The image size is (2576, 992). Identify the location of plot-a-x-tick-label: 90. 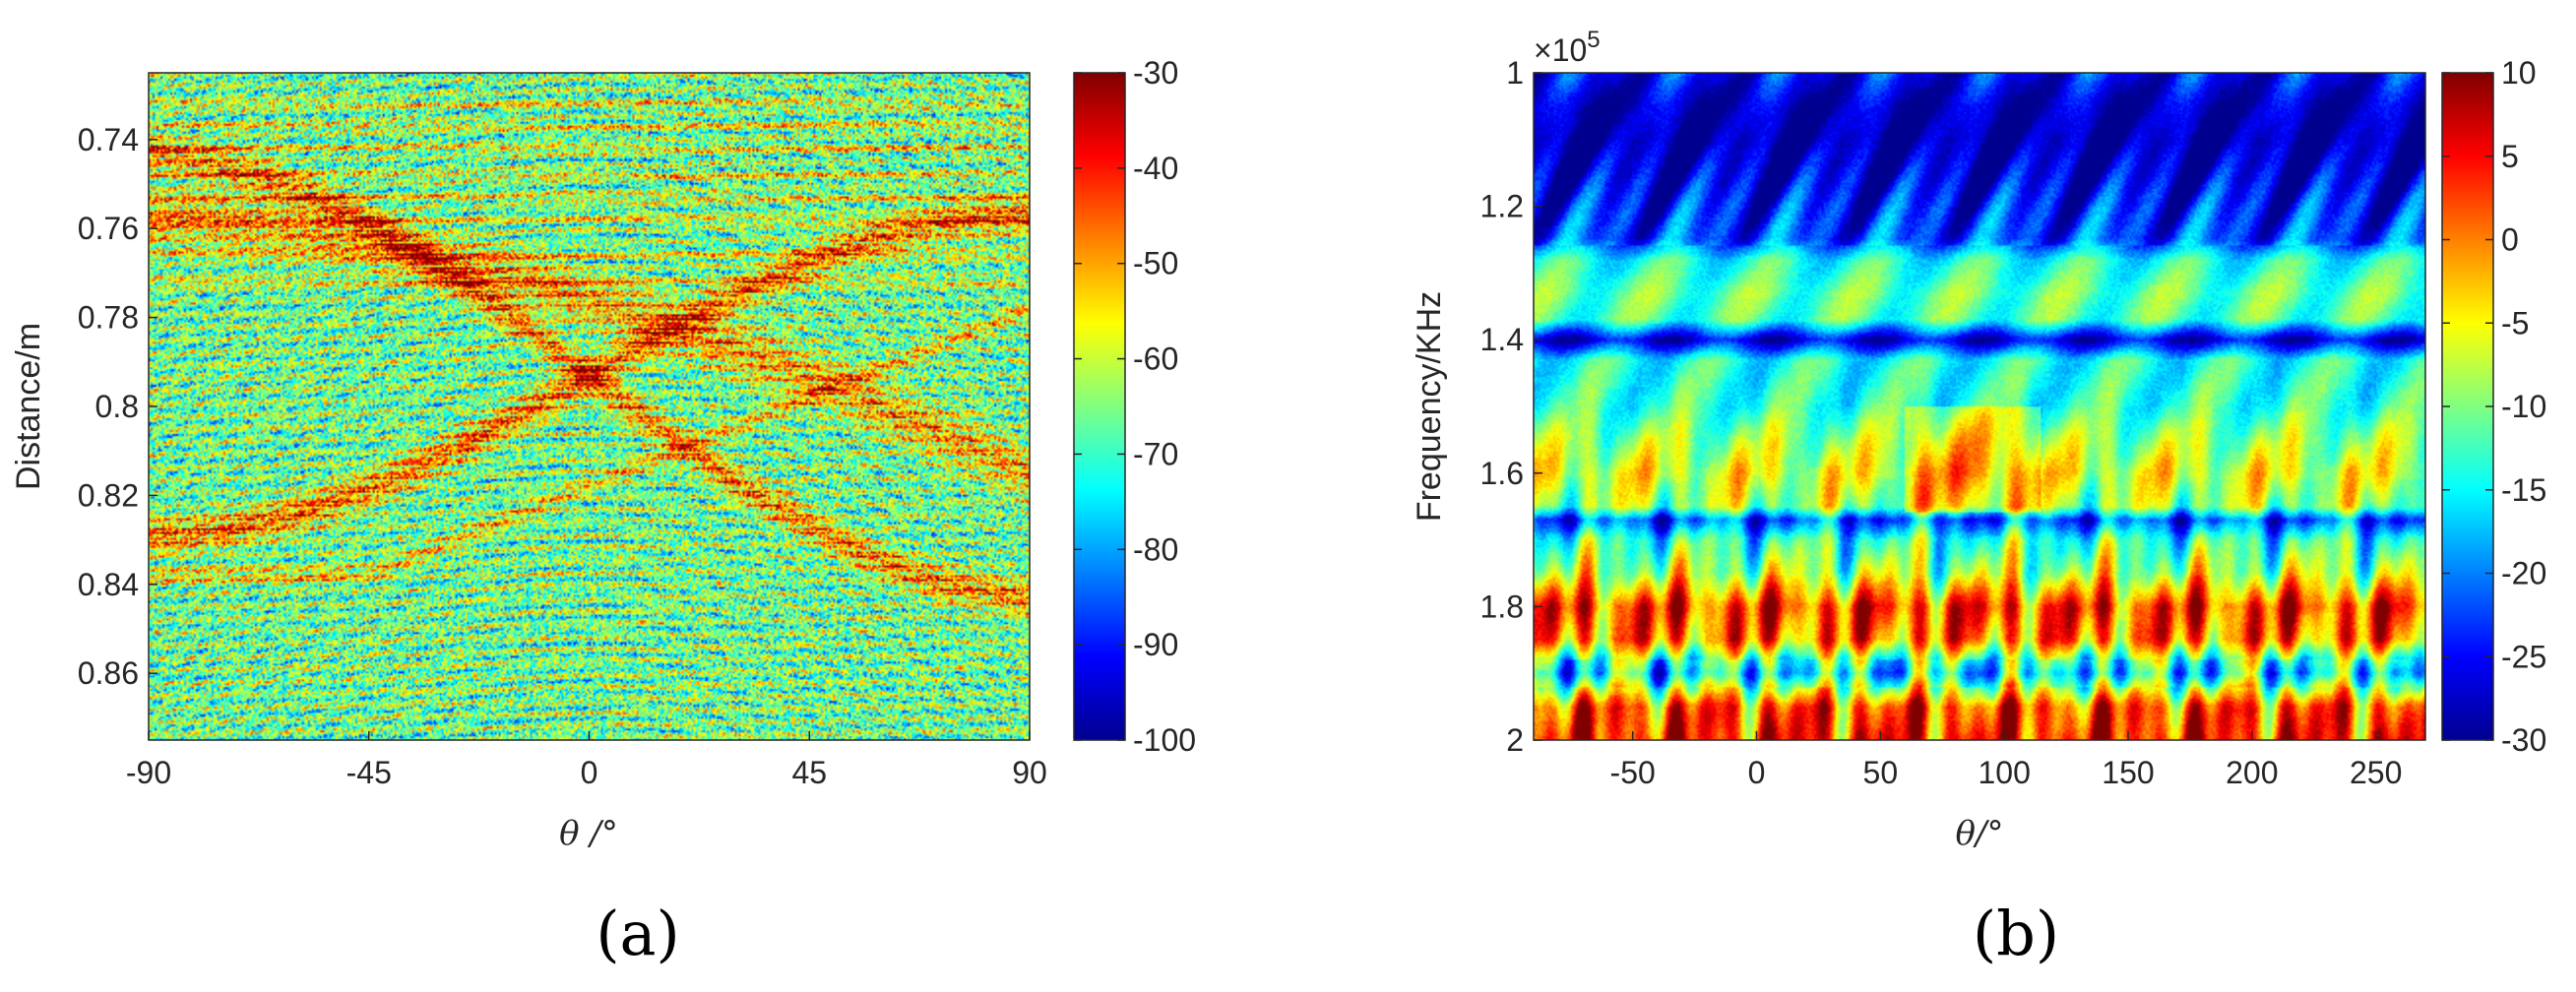
(1029, 772).